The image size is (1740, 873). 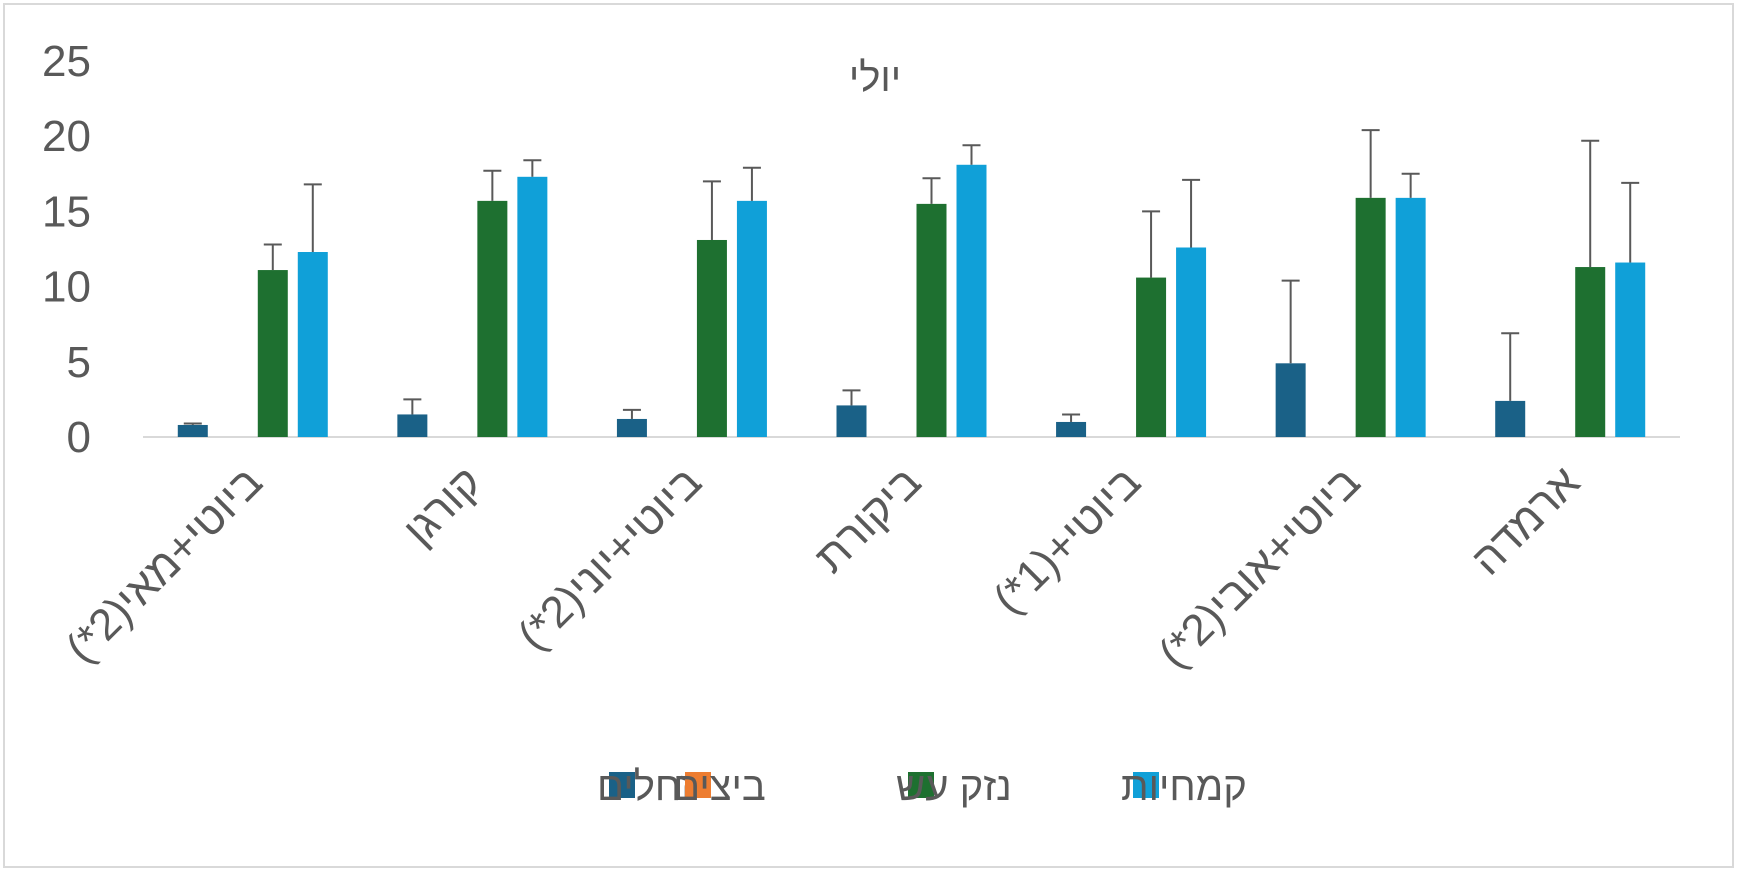 I want to click on y-tick-label: 10, so click(x=66, y=287).